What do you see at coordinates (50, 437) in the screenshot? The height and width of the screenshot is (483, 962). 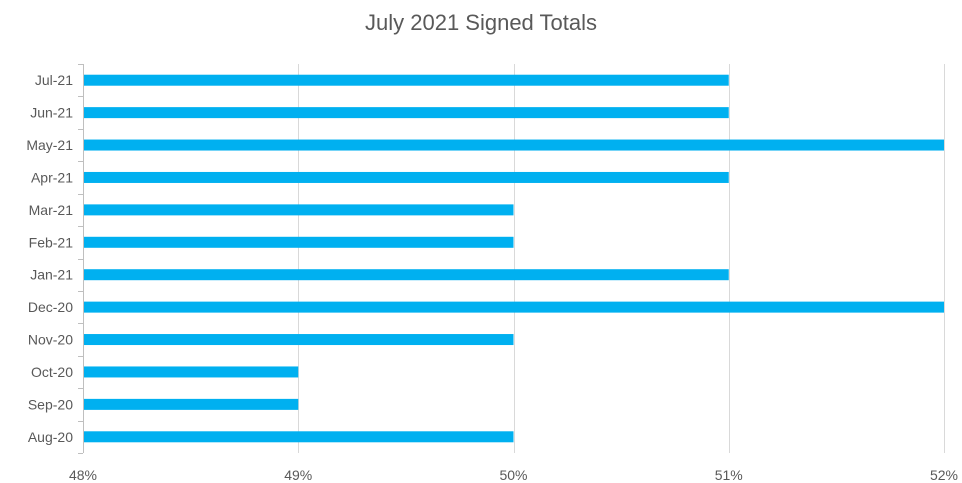 I see `y-tick-label: Aug-20` at bounding box center [50, 437].